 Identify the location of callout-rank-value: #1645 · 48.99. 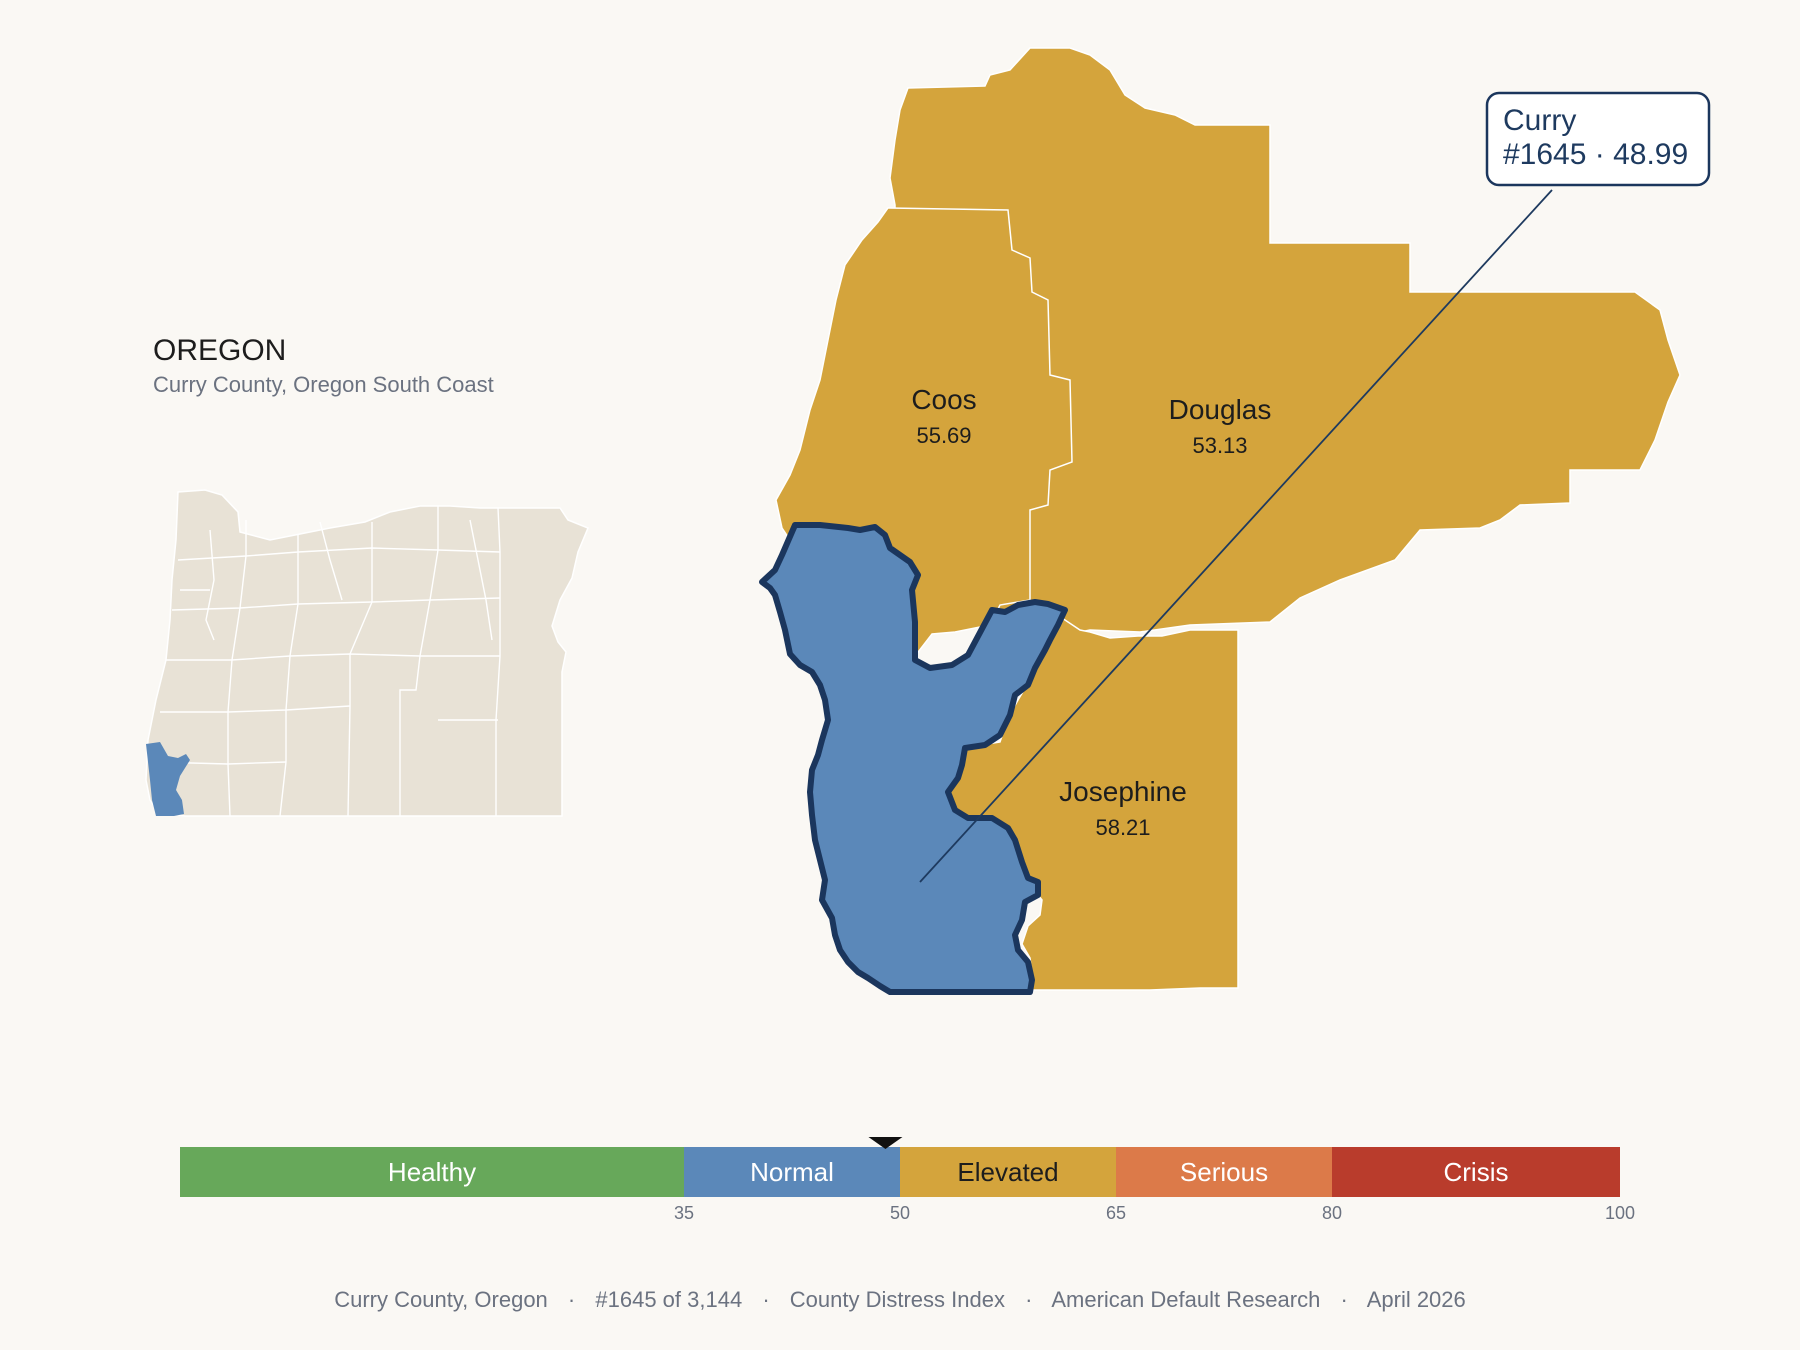
(1595, 154).